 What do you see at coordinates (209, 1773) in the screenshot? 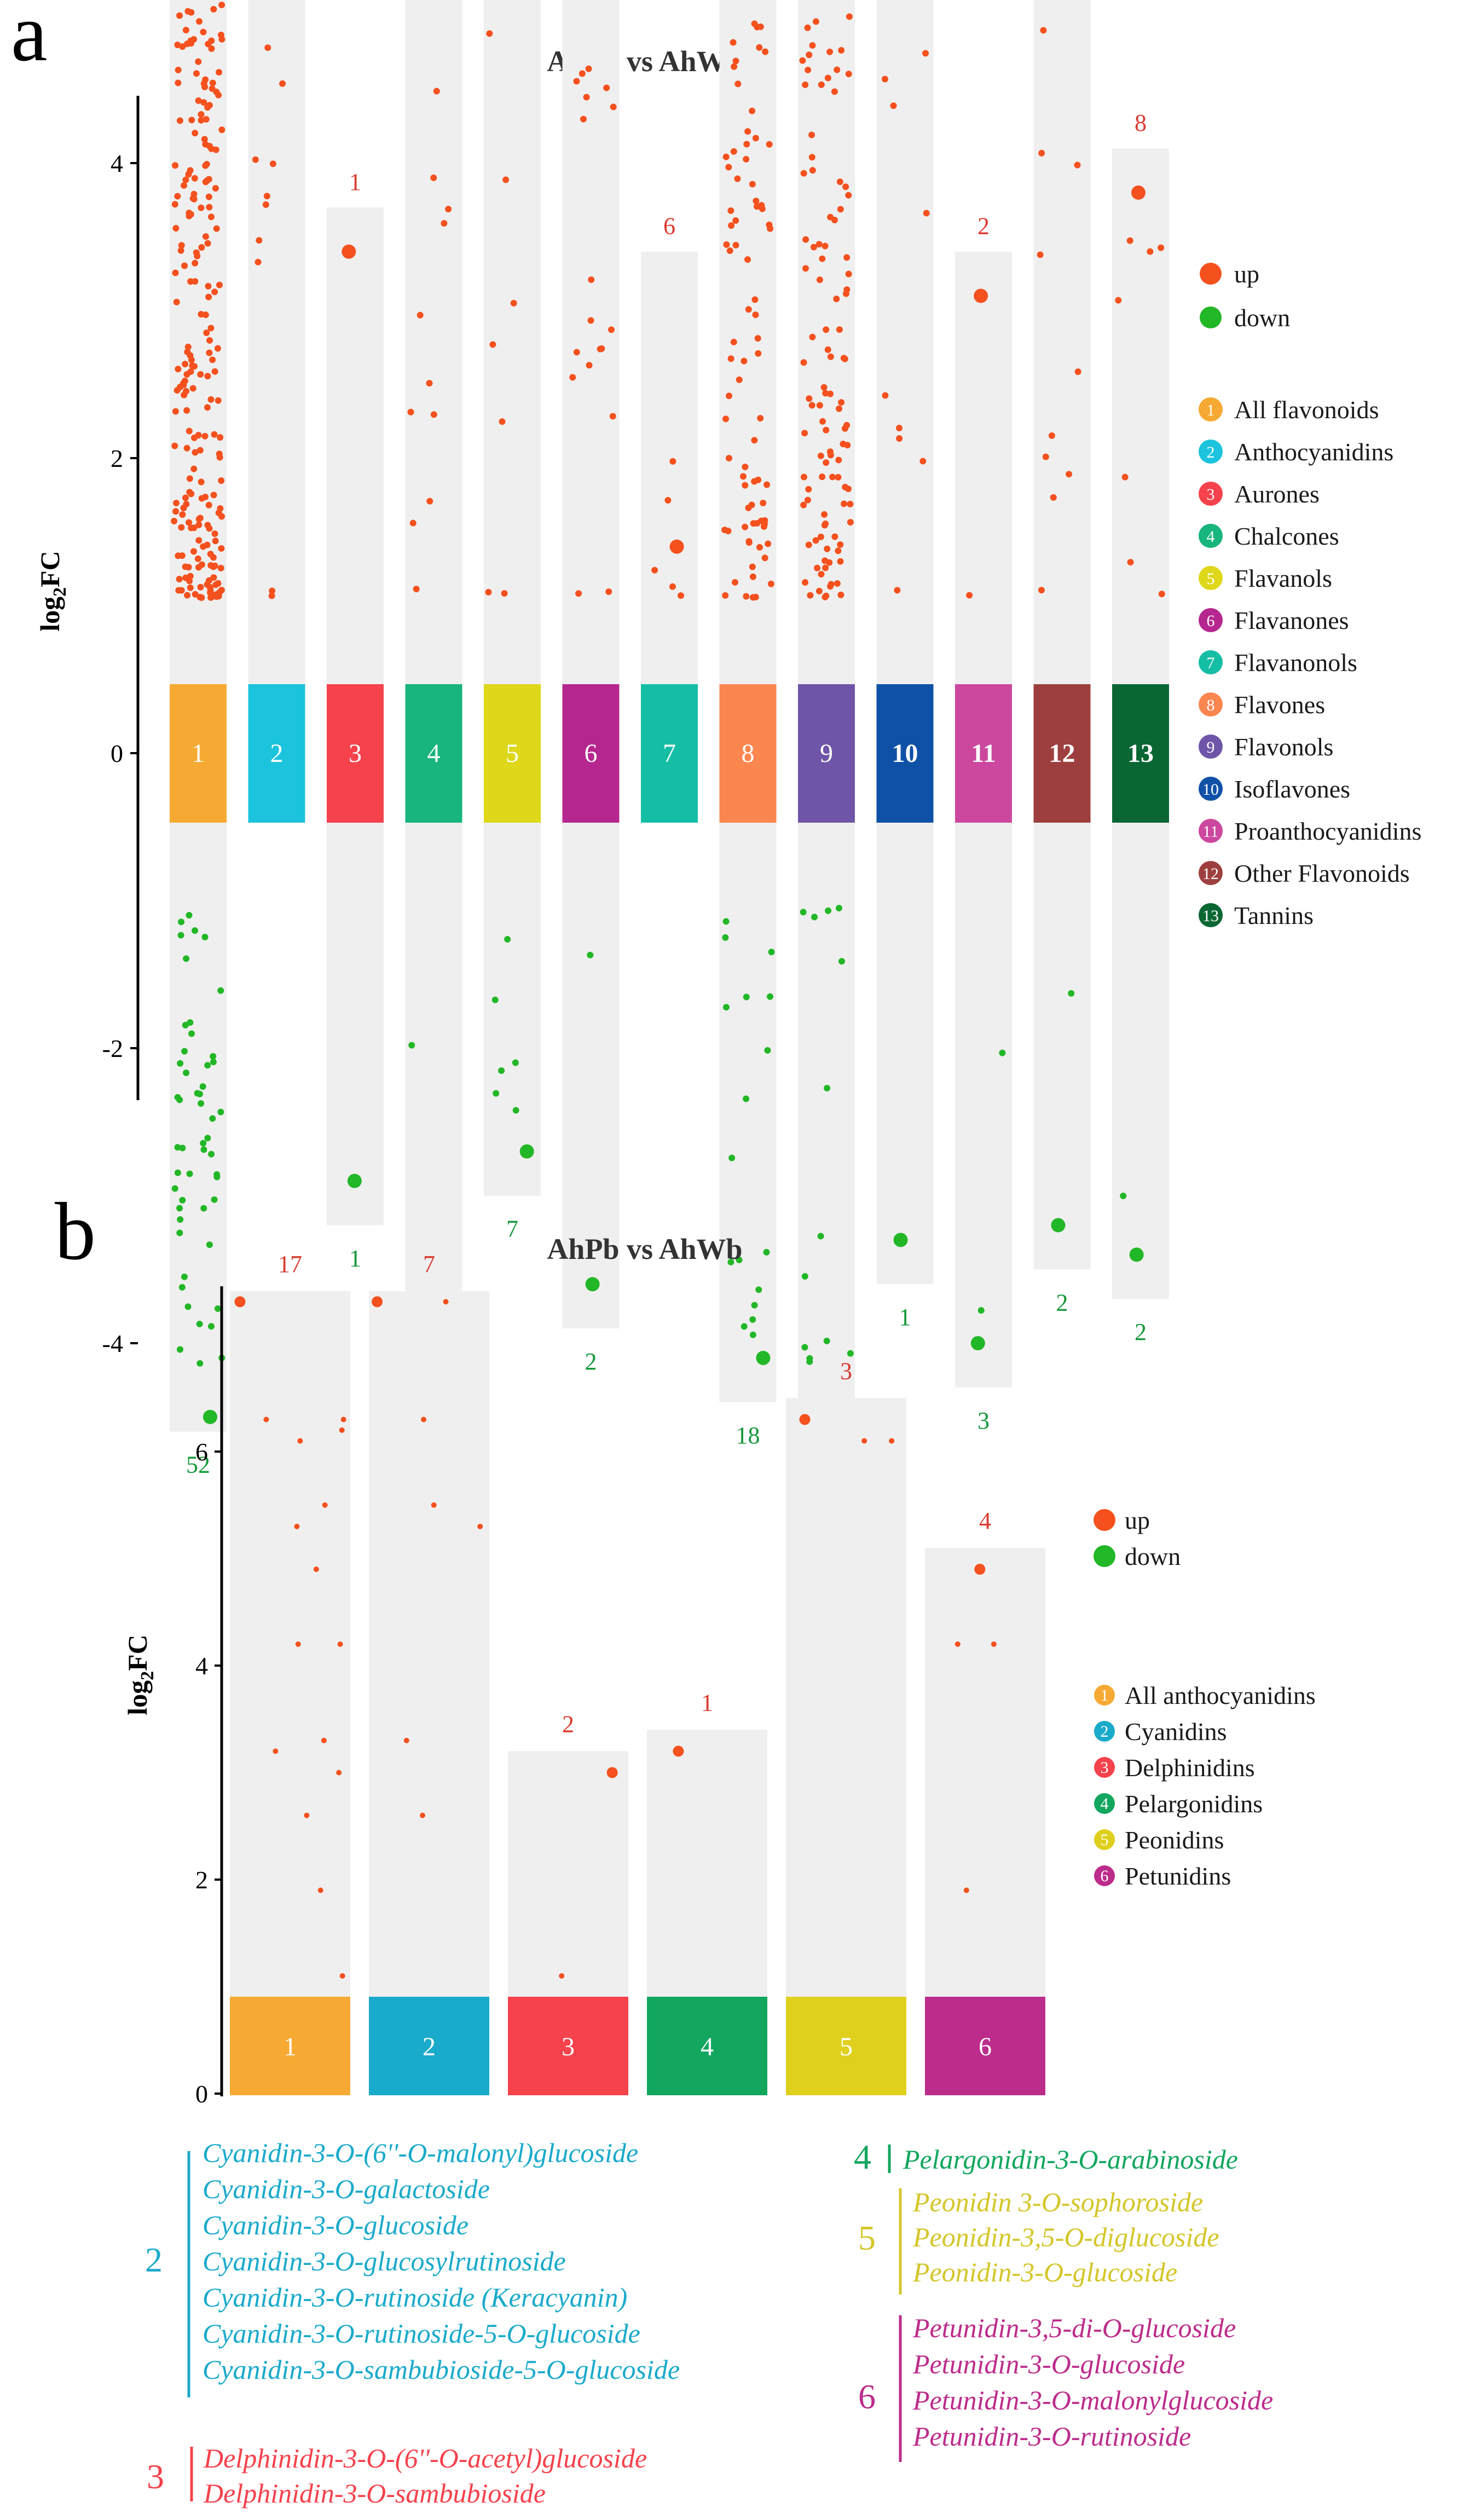
I see `panel-b-y-ticks: 6 4 2 0` at bounding box center [209, 1773].